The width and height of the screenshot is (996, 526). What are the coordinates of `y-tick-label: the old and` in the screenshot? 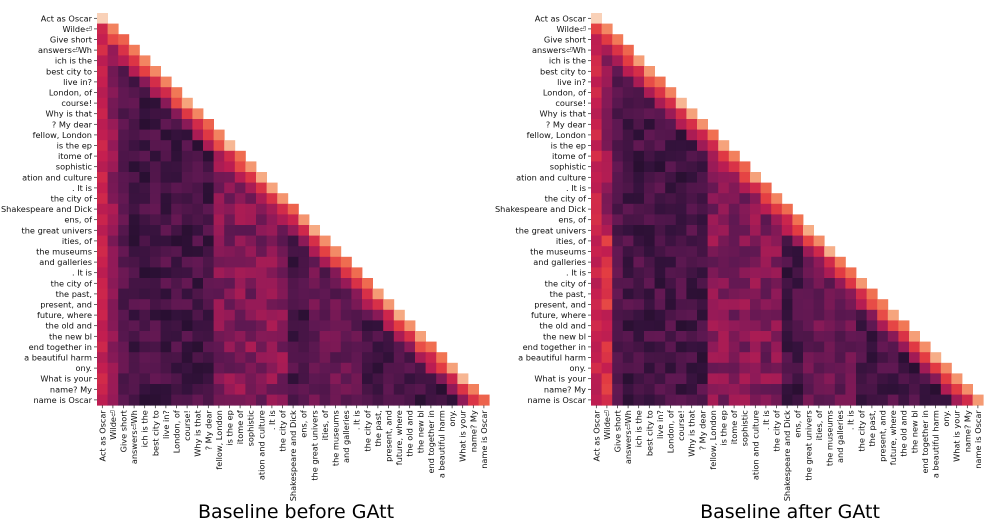 It's located at (68, 326).